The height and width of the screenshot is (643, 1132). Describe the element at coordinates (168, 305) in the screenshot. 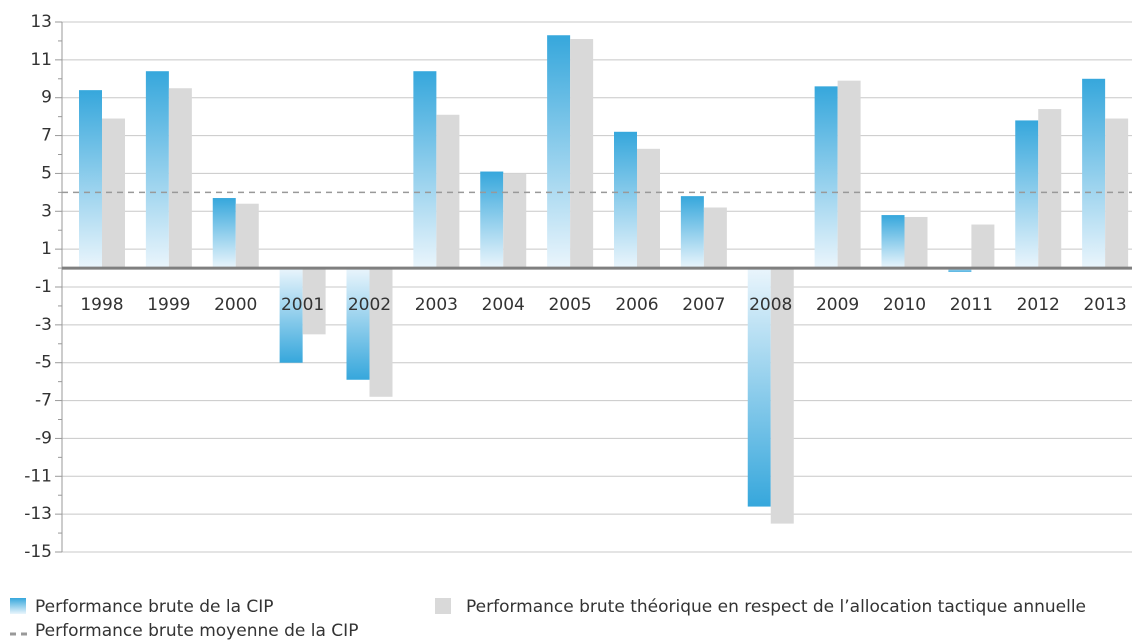

I see `x-tick-label: 1999` at that location.